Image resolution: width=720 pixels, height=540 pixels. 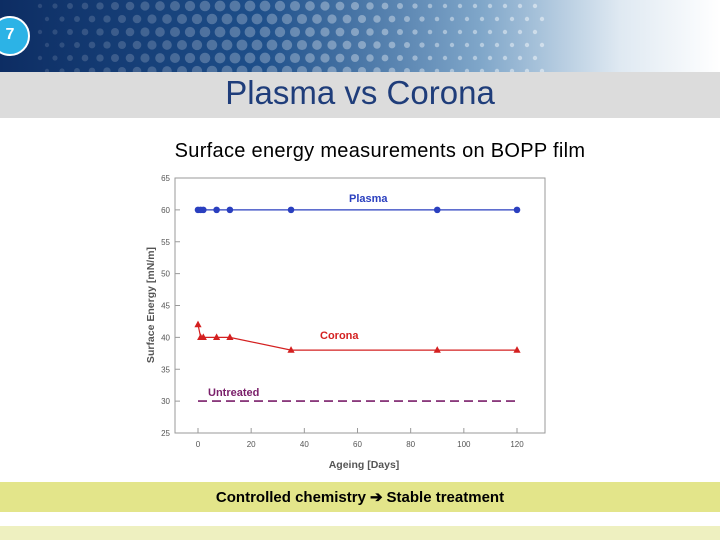 I want to click on legend-label-plasma: Plasma, so click(x=368, y=199).